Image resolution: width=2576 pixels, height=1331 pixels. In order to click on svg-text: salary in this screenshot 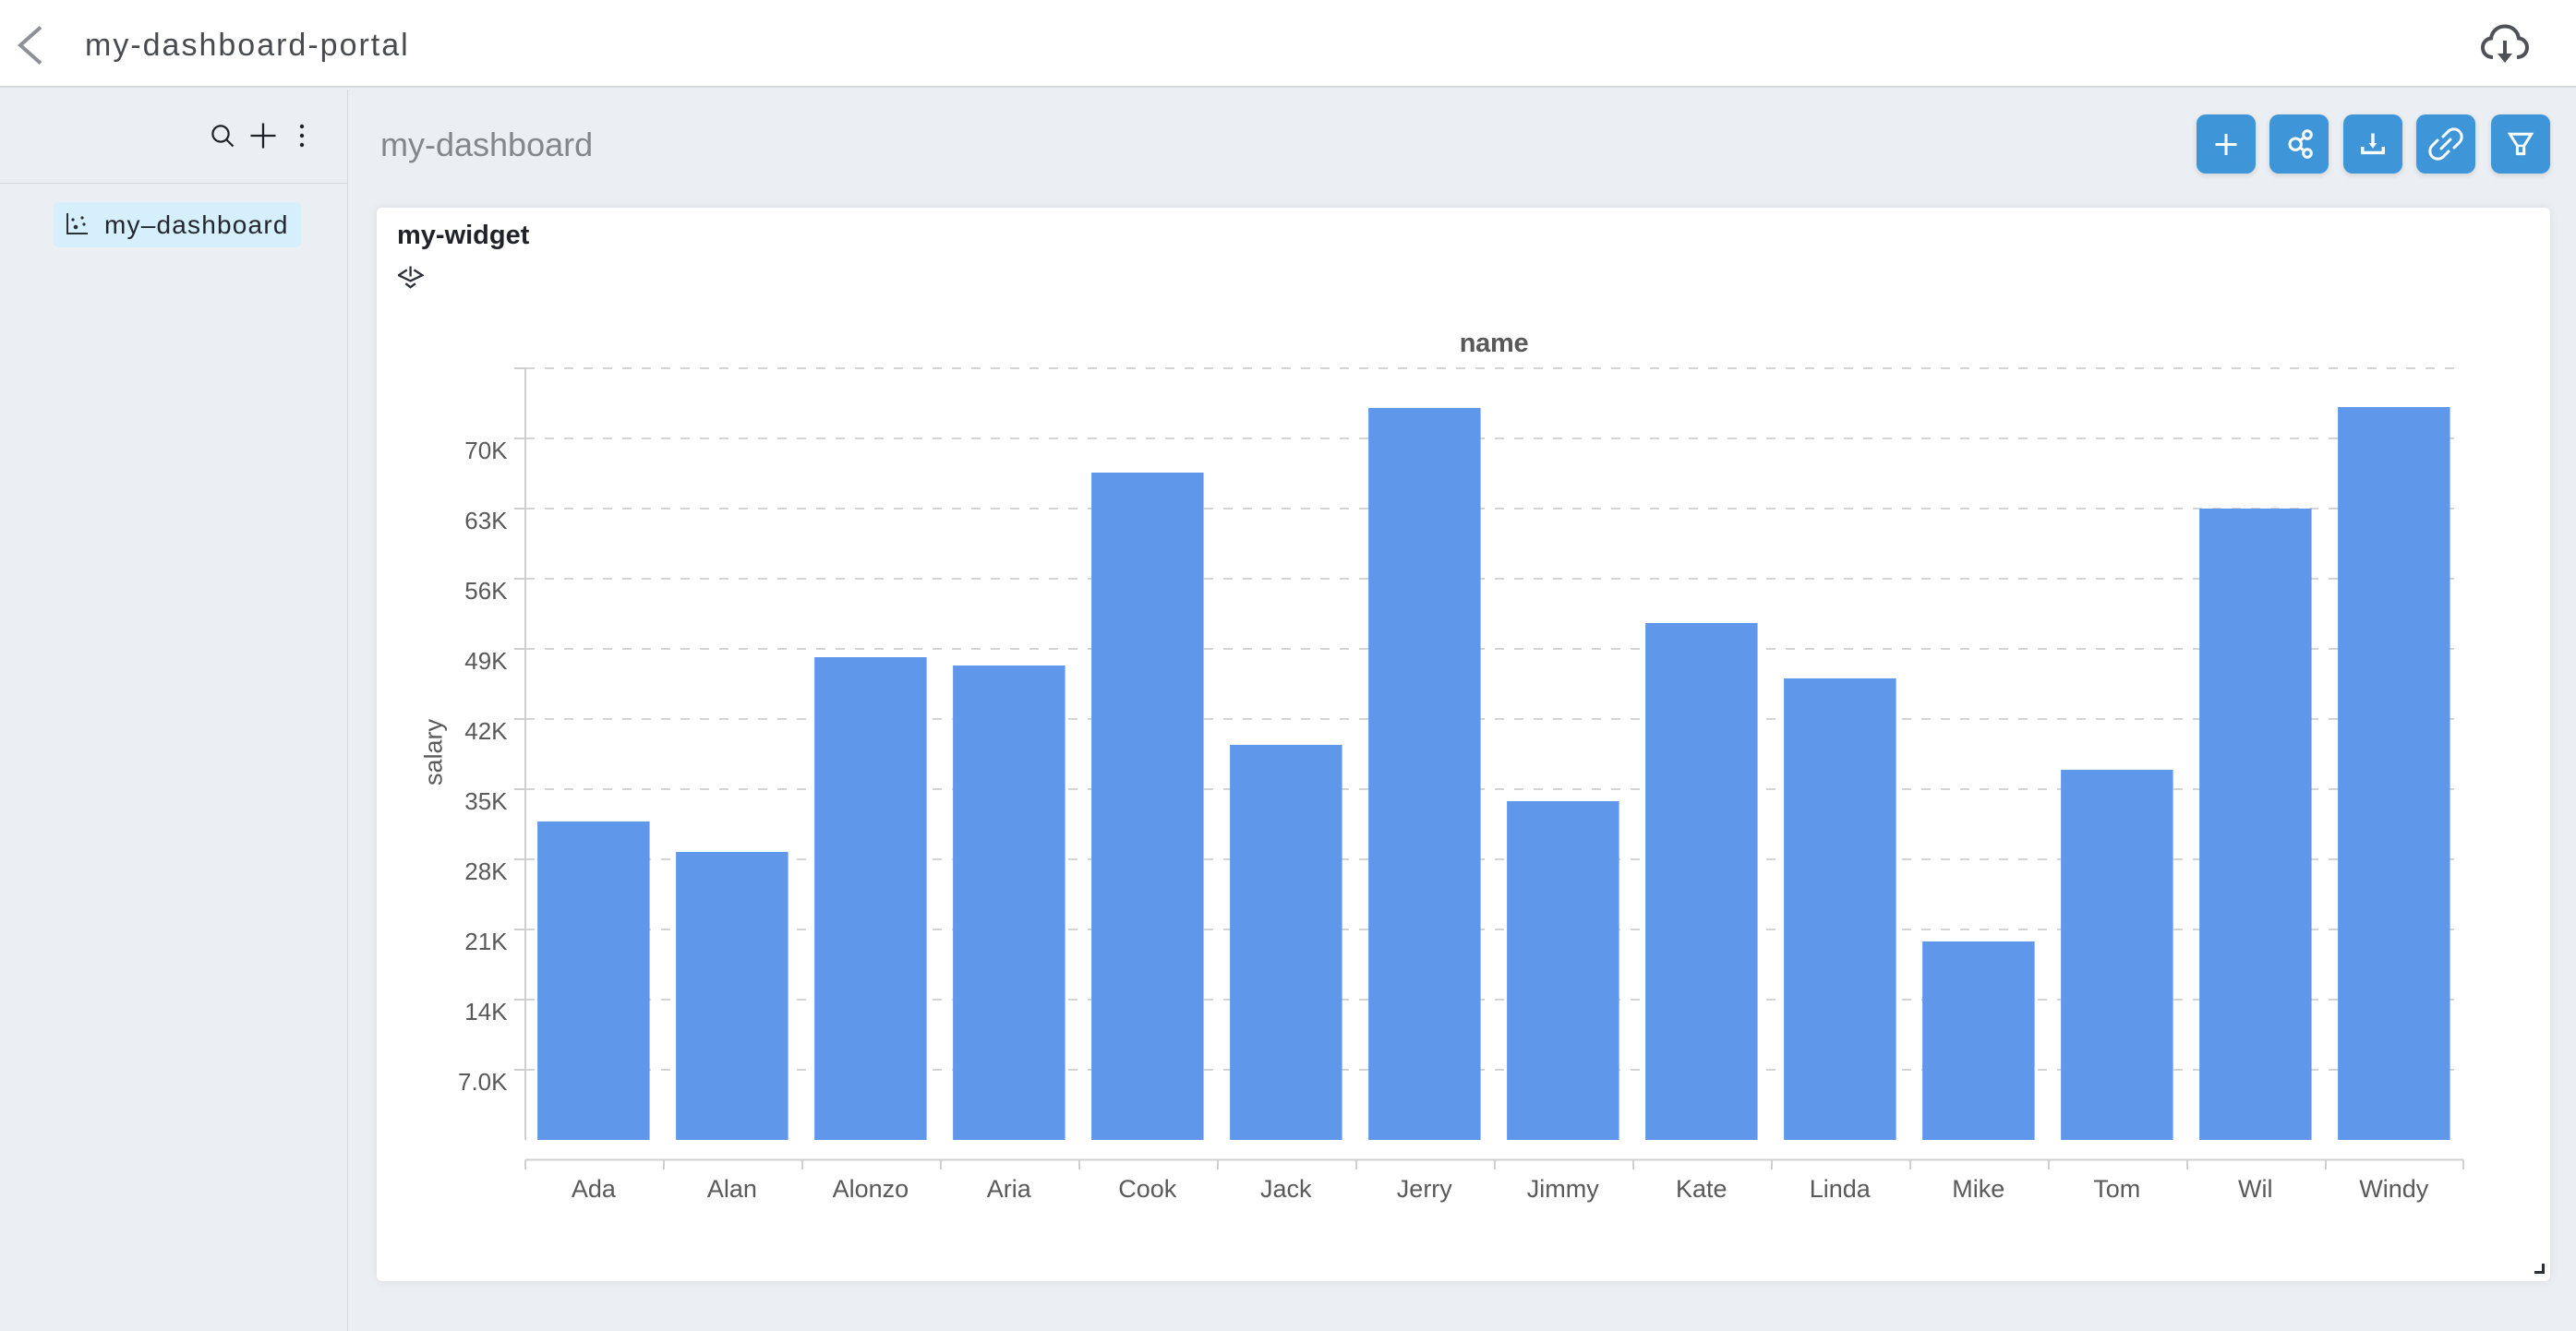, I will do `click(434, 752)`.